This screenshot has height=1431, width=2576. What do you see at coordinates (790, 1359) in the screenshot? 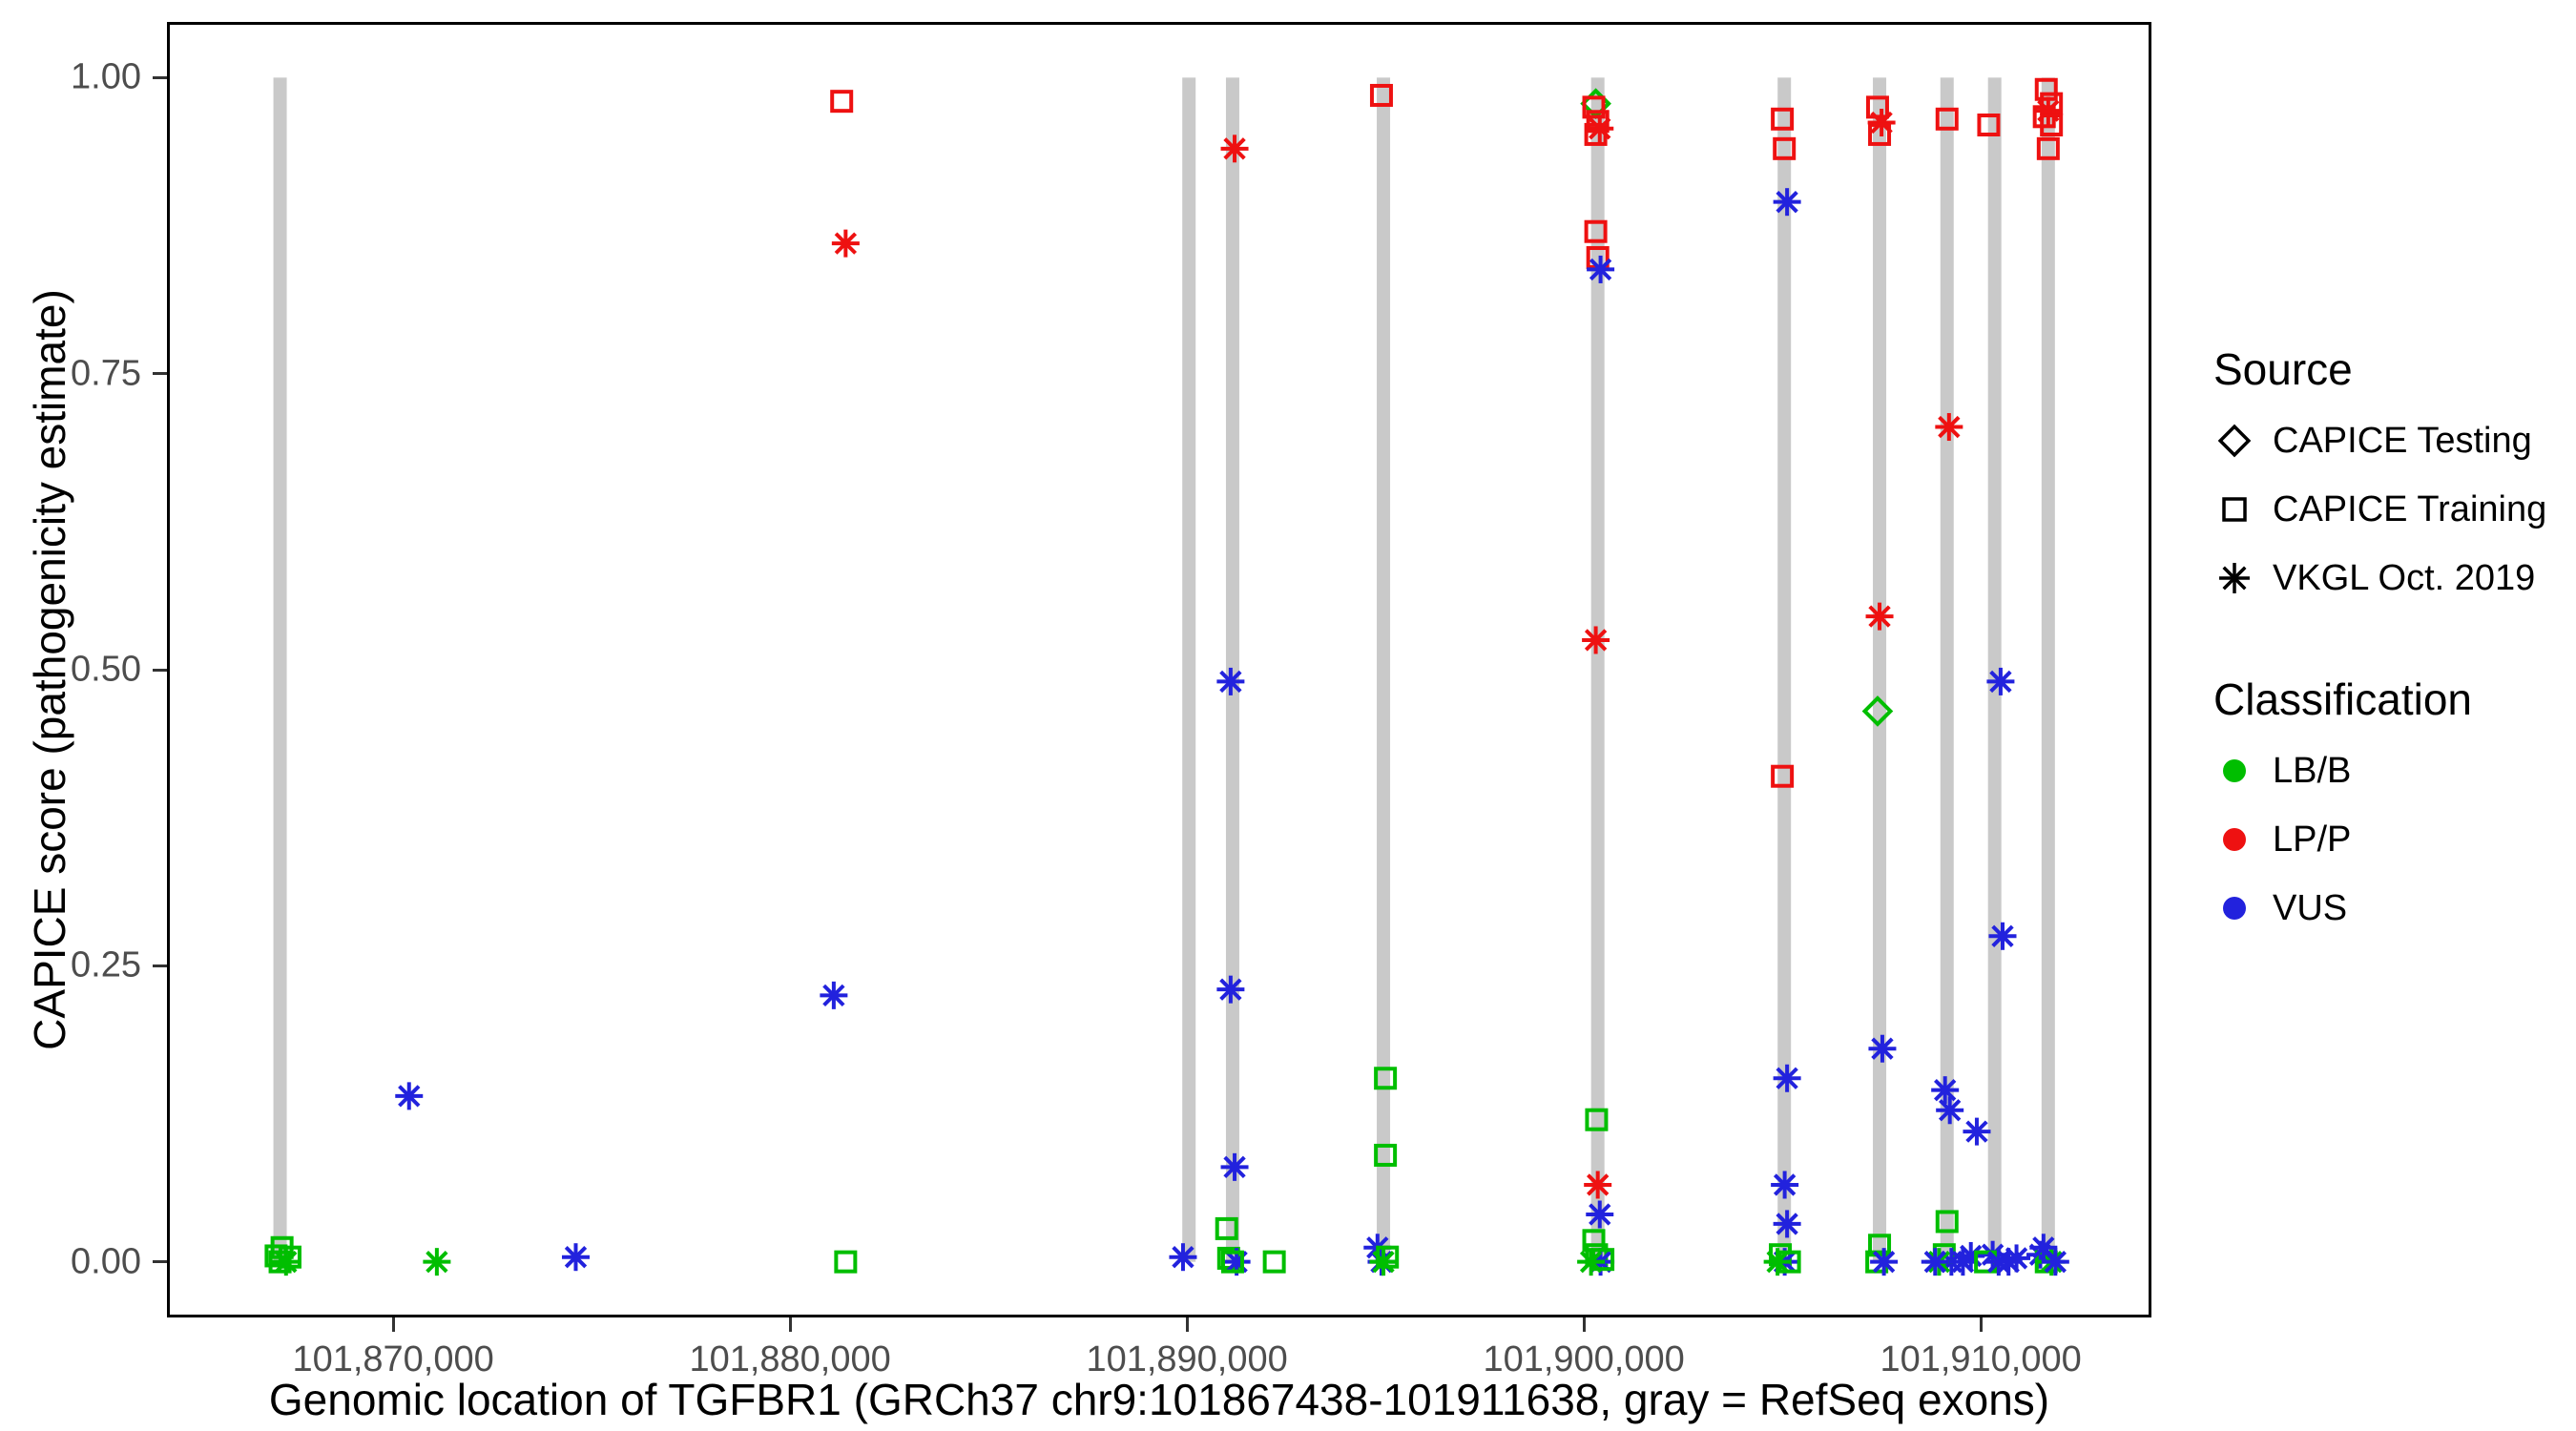
I see `x-tick-label: 101,880,000` at bounding box center [790, 1359].